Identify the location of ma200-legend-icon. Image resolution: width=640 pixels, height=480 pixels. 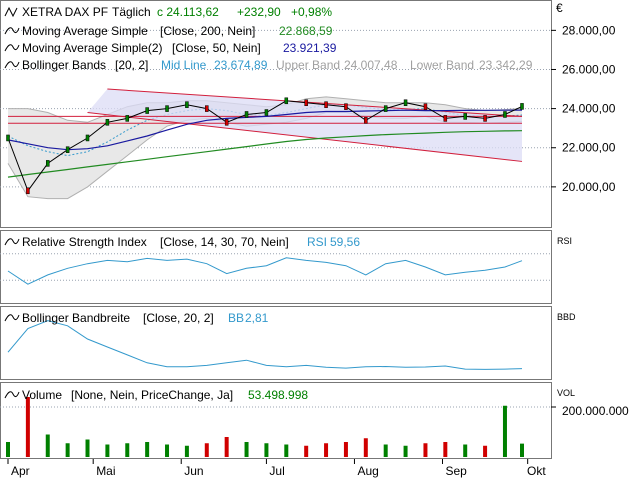
(12, 31).